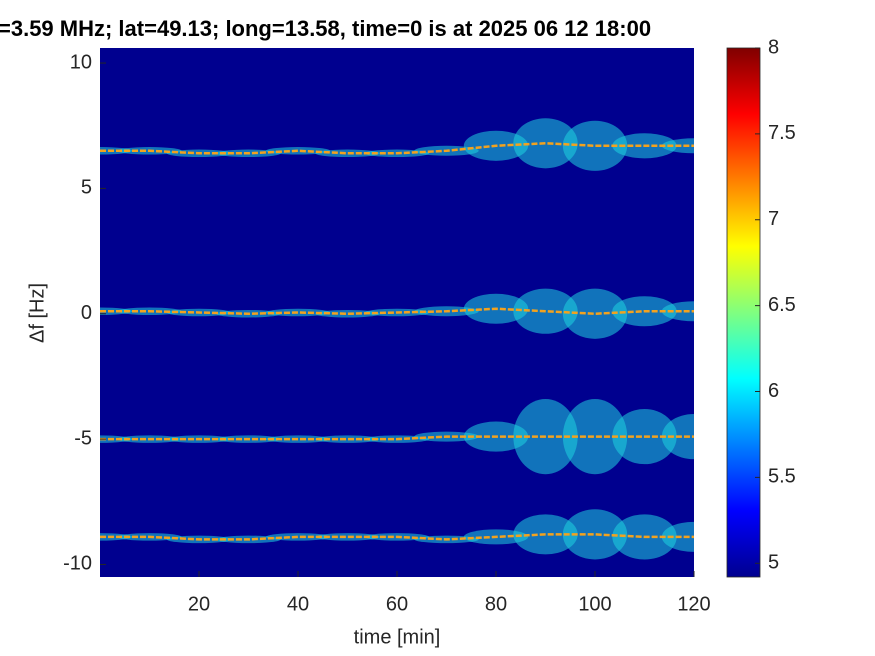 The width and height of the screenshot is (875, 656). I want to click on y-axis-label: Δf [Hz], so click(37, 313).